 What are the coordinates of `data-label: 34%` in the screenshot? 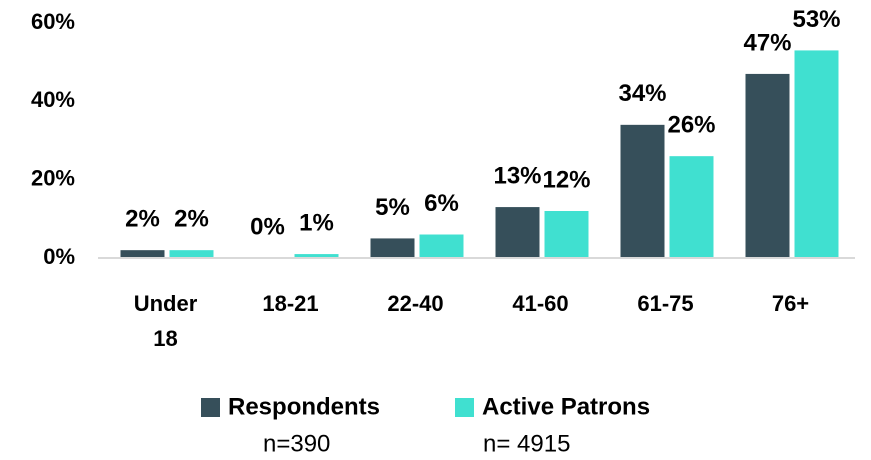 It's located at (642, 93).